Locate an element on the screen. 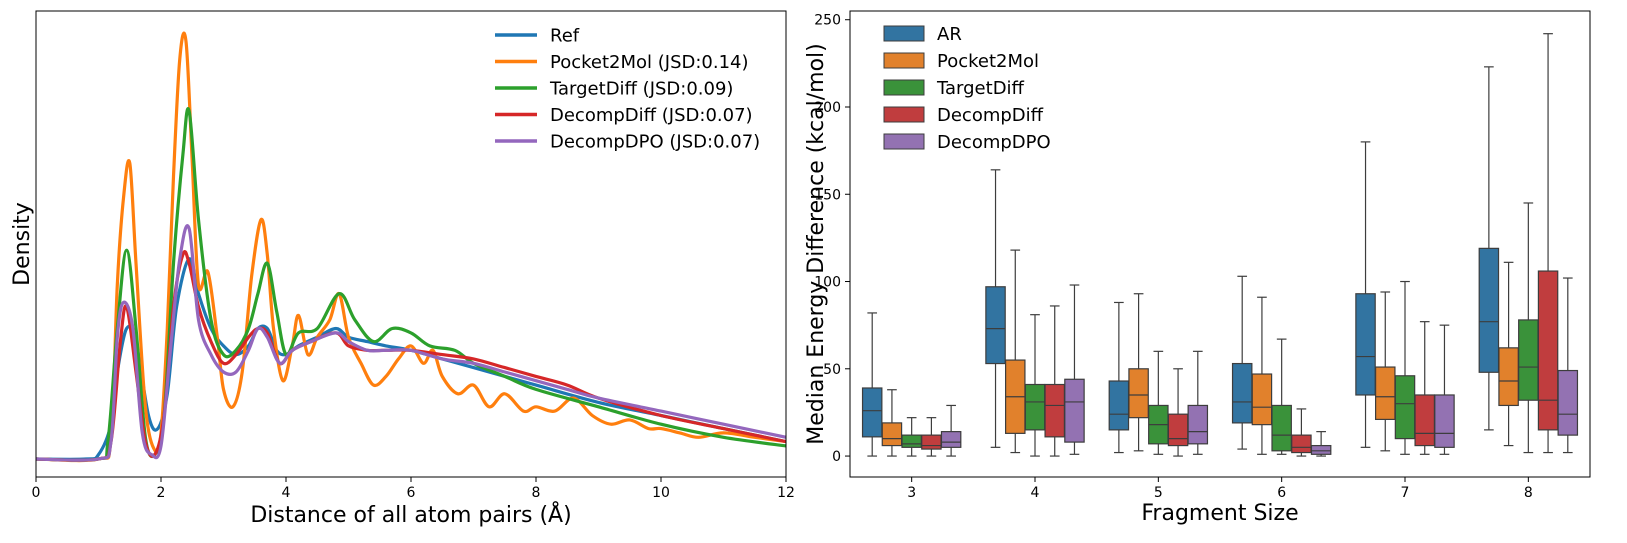 This screenshot has height=543, width=1627. boxplot-y-tick-label: 50 is located at coordinates (832, 370).